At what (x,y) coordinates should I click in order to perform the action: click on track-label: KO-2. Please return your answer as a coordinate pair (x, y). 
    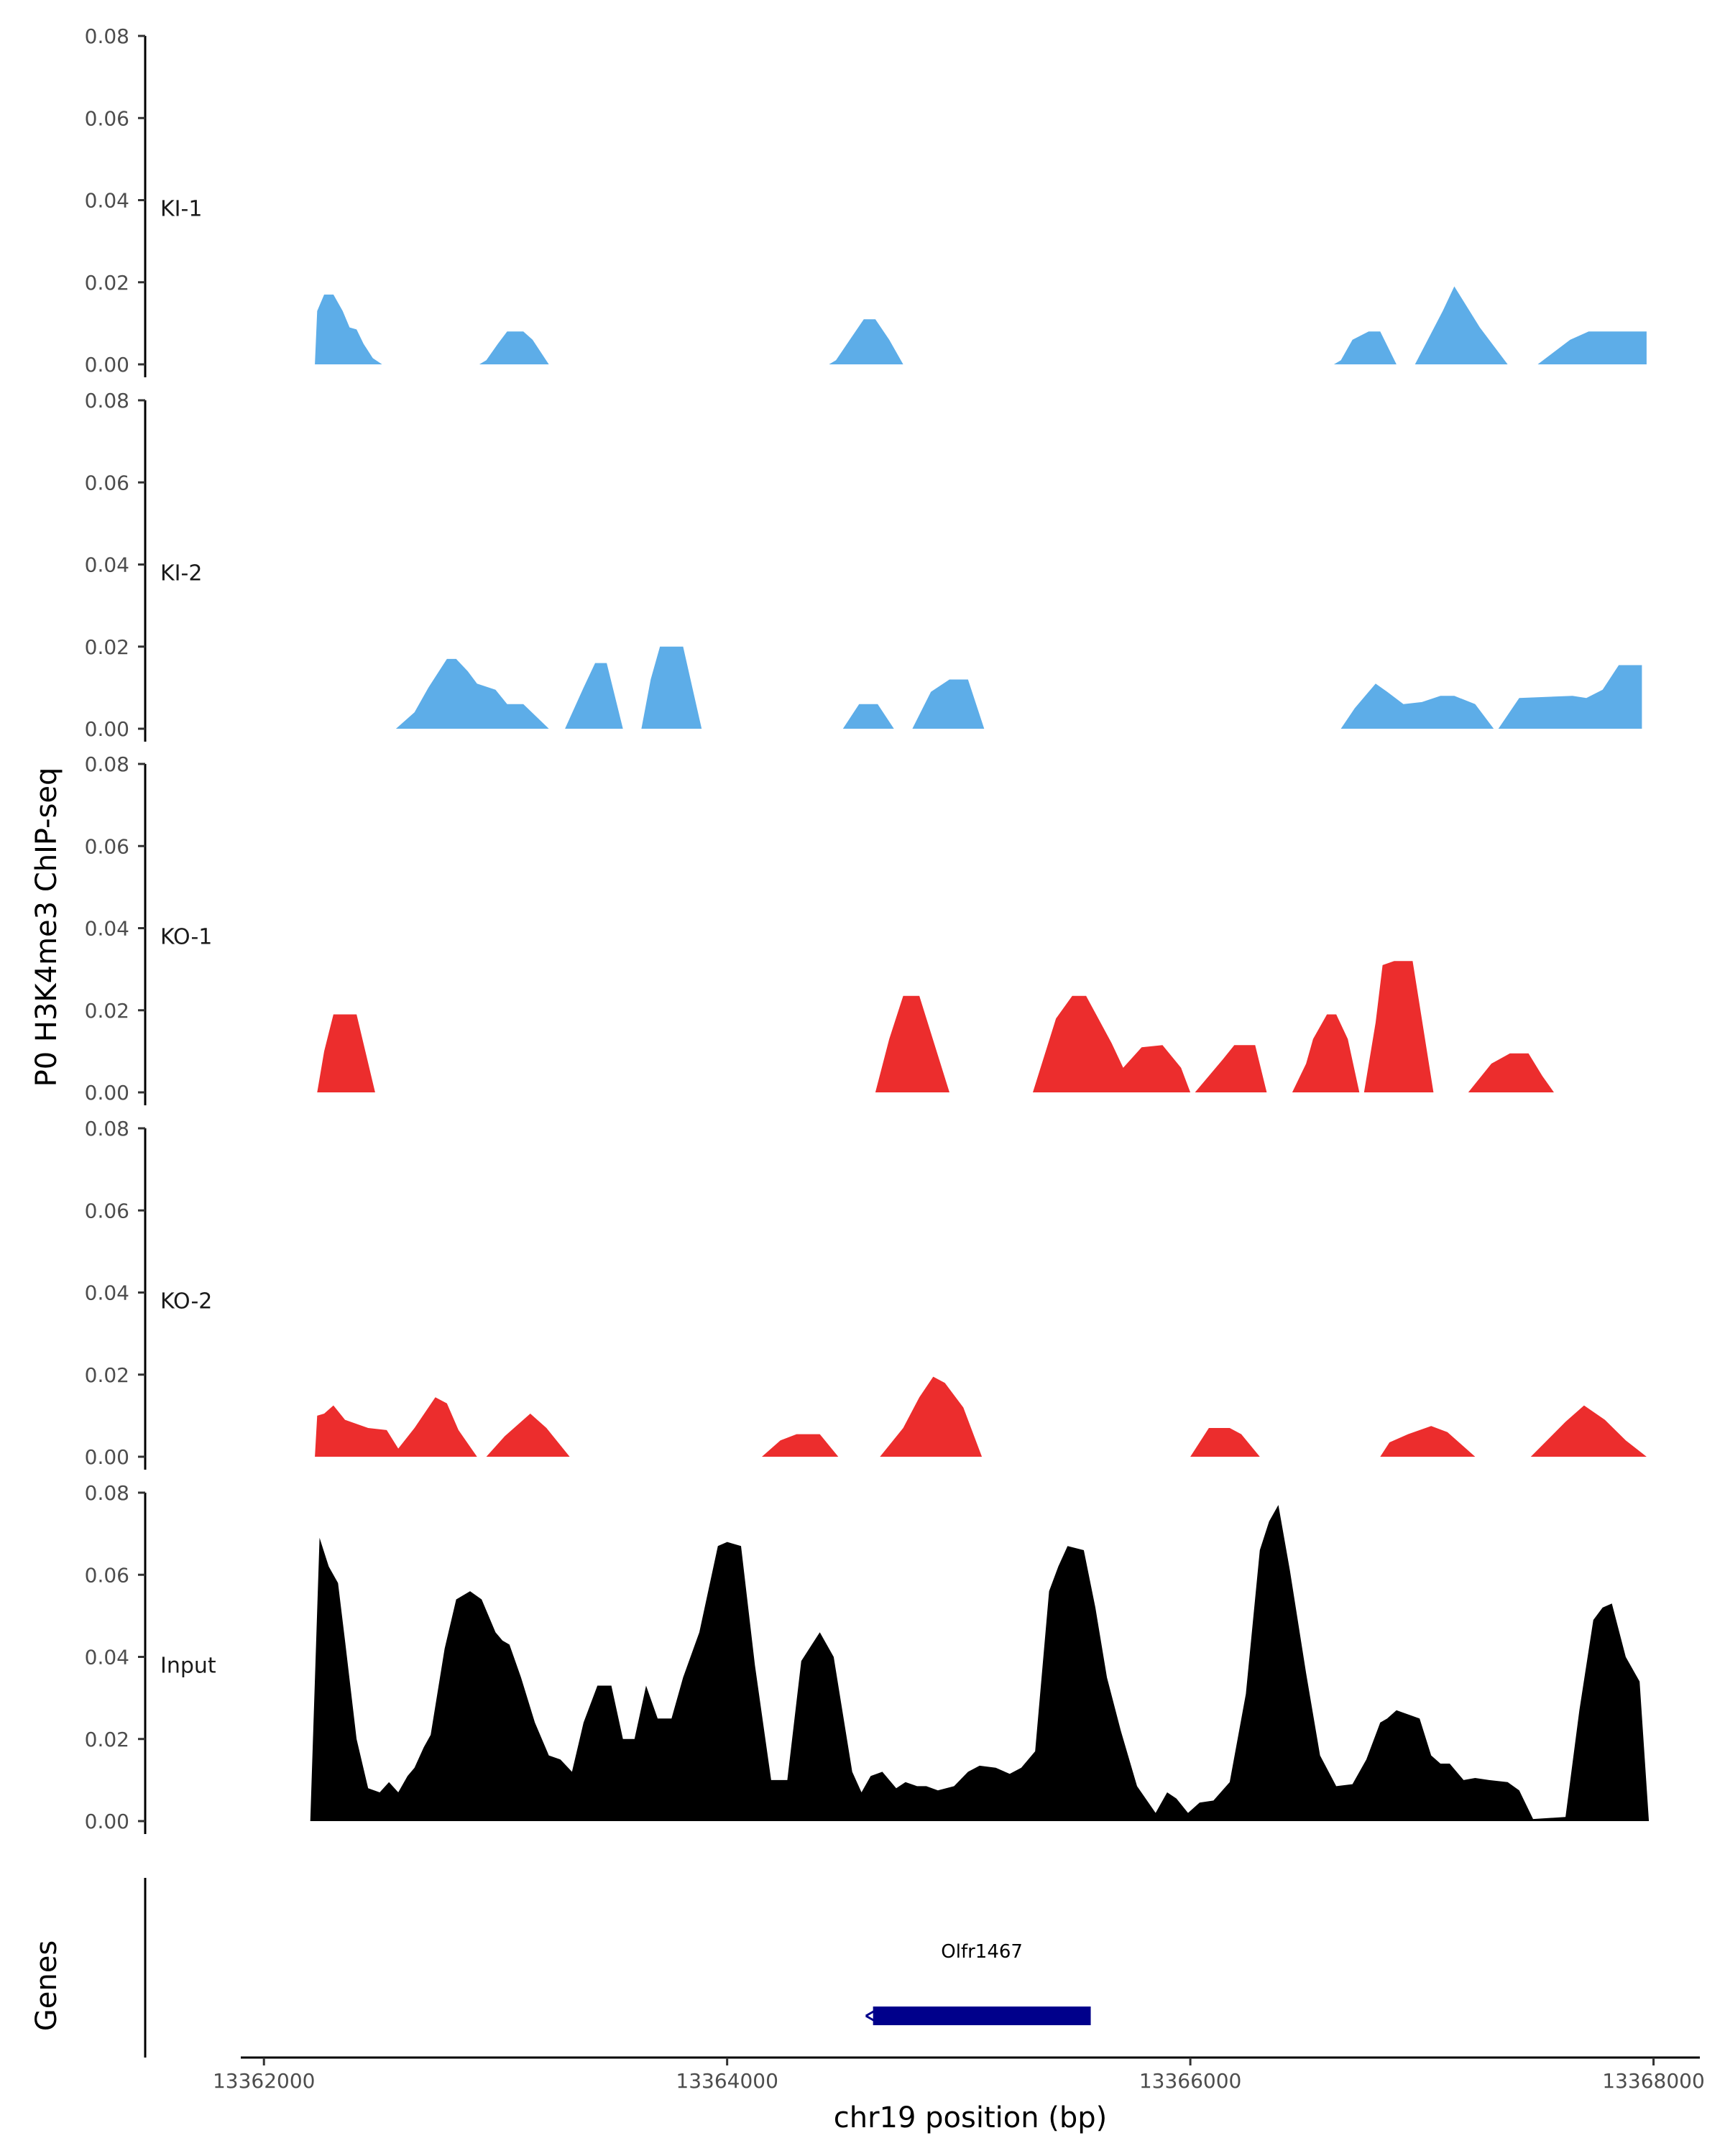
    Looking at the image, I should click on (186, 1301).